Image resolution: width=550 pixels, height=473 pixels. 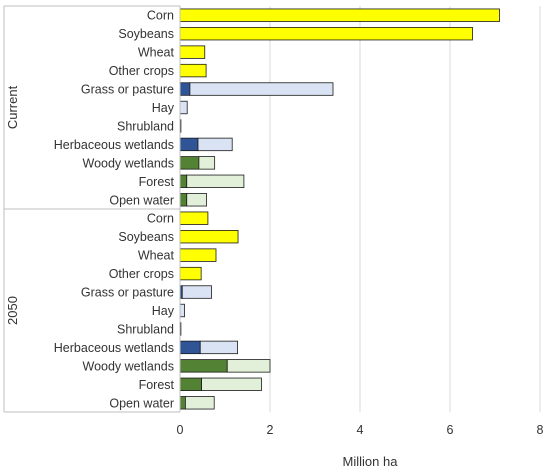 I want to click on x-tick-label-4: 4, so click(x=360, y=430).